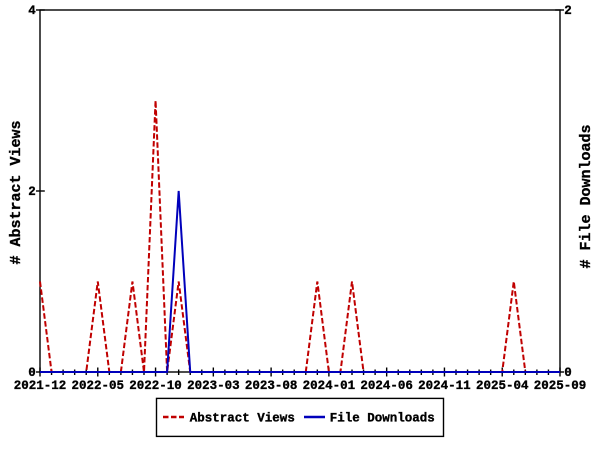  I want to click on svg-text: 2024-01, so click(329, 386).